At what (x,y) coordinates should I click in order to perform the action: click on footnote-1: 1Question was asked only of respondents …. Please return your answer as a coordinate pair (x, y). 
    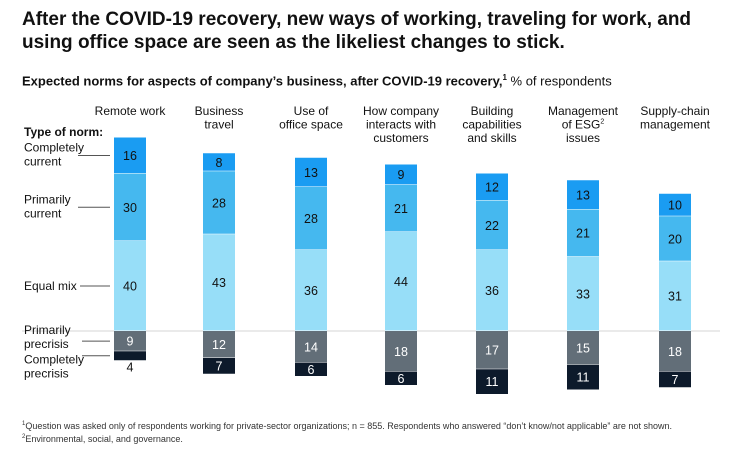
    Looking at the image, I should click on (347, 426).